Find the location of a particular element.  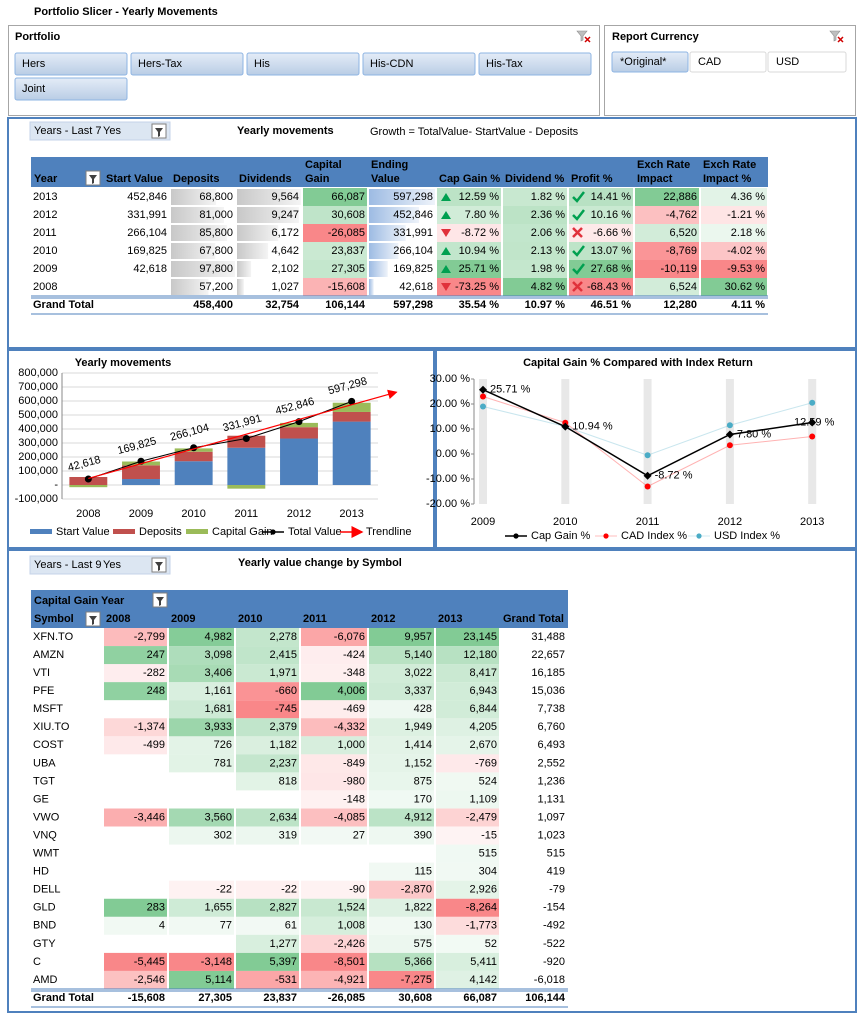

cell: 1,655 is located at coordinates (218, 908).